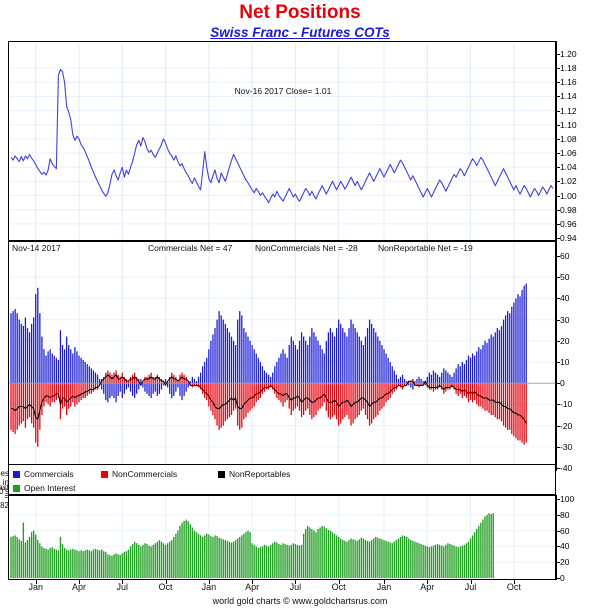 This screenshot has width=600, height=612. Describe the element at coordinates (565, 499) in the screenshot. I see `open-interest-tick-label: 100` at that location.